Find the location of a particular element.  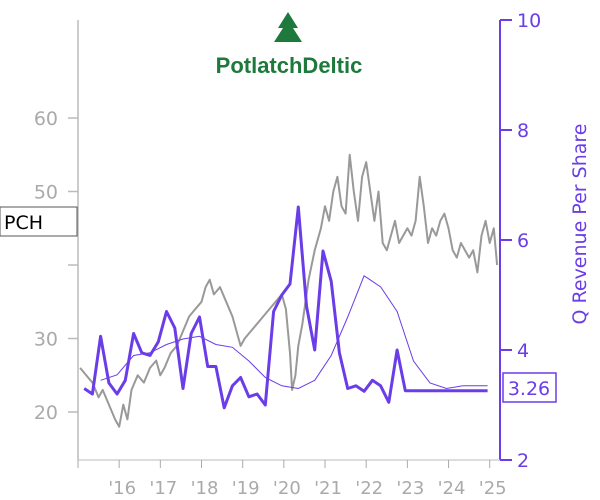

x-tick-label: '22 is located at coordinates (369, 488).